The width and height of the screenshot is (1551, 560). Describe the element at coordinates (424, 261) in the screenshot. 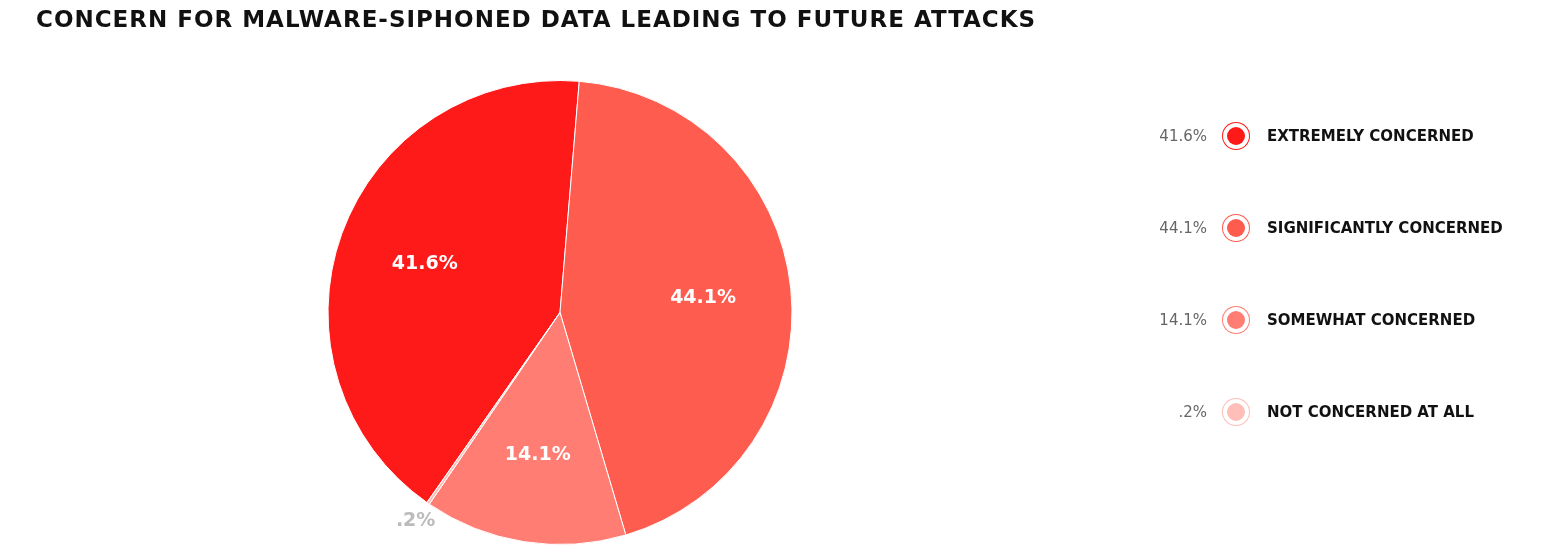

I see `data-label: 41.6%` at that location.